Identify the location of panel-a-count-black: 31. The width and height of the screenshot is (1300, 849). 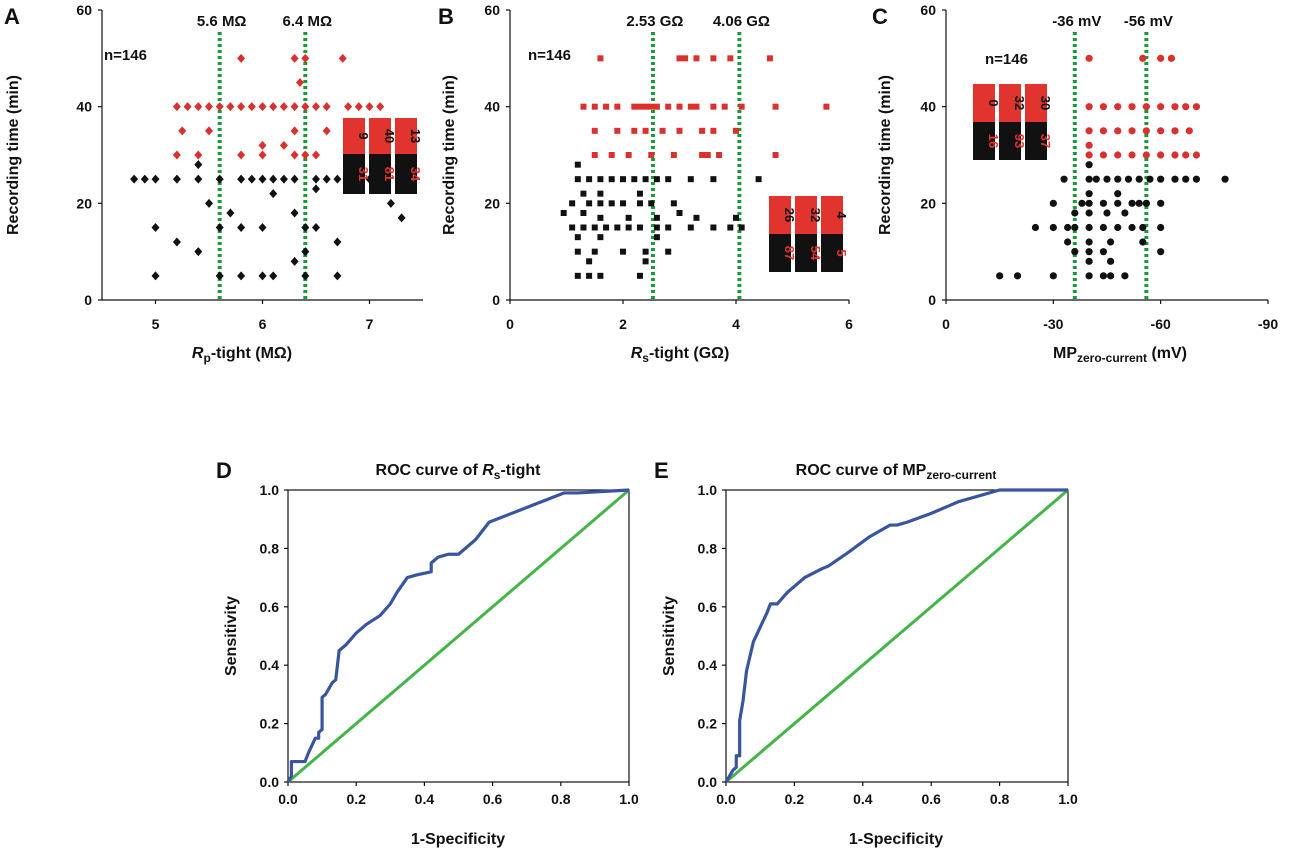
(363, 174).